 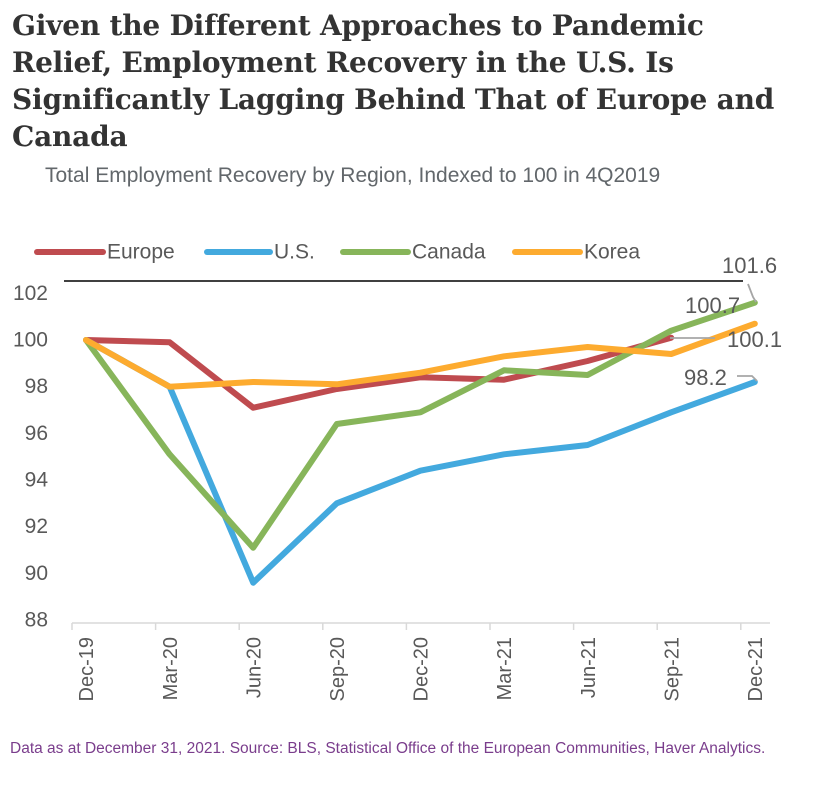 I want to click on data-label-europe: 100.1, so click(x=754, y=339).